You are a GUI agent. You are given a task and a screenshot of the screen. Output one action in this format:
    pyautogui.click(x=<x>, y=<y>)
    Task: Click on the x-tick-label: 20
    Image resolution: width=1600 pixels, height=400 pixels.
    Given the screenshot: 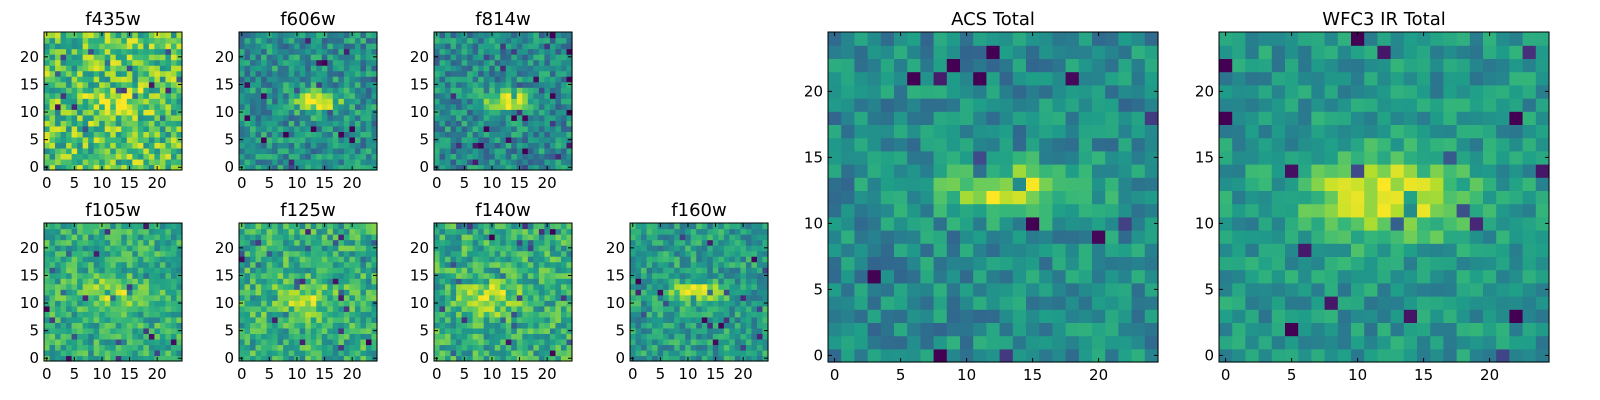 What is the action you would take?
    pyautogui.click(x=157, y=374)
    